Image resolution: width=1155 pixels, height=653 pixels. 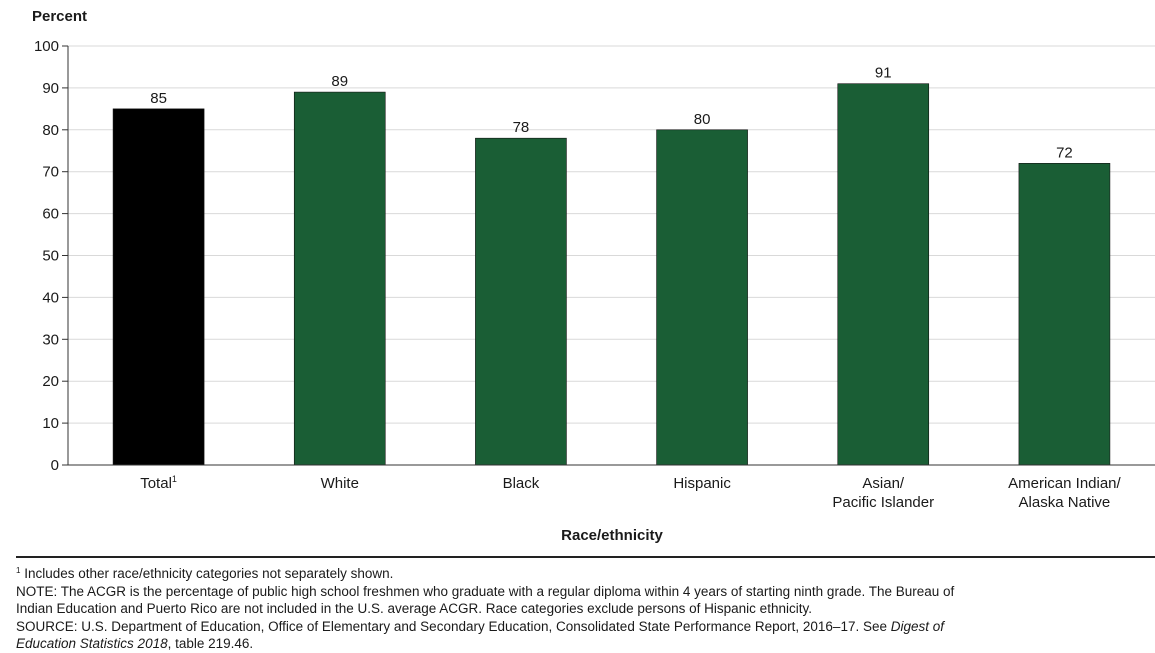 What do you see at coordinates (158, 98) in the screenshot?
I see `bar-value-label: 85` at bounding box center [158, 98].